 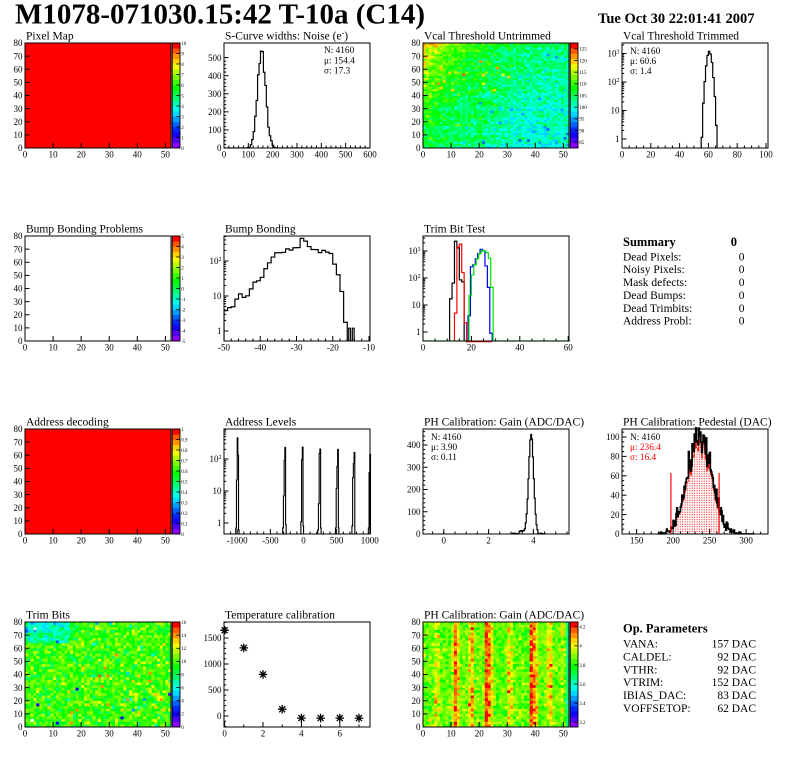 I want to click on svg-text: PH Calibration: Pedestal (DAC), so click(x=697, y=423).